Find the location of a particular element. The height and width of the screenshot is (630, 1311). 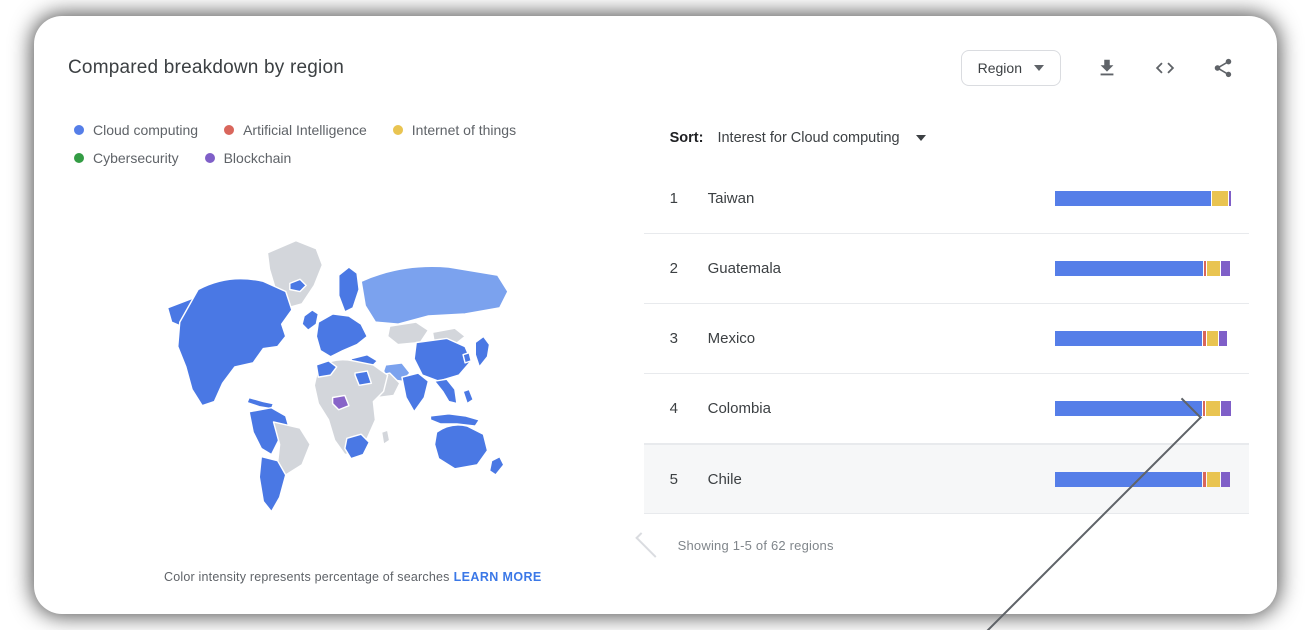

legend-label: Blockchain is located at coordinates (257, 158).